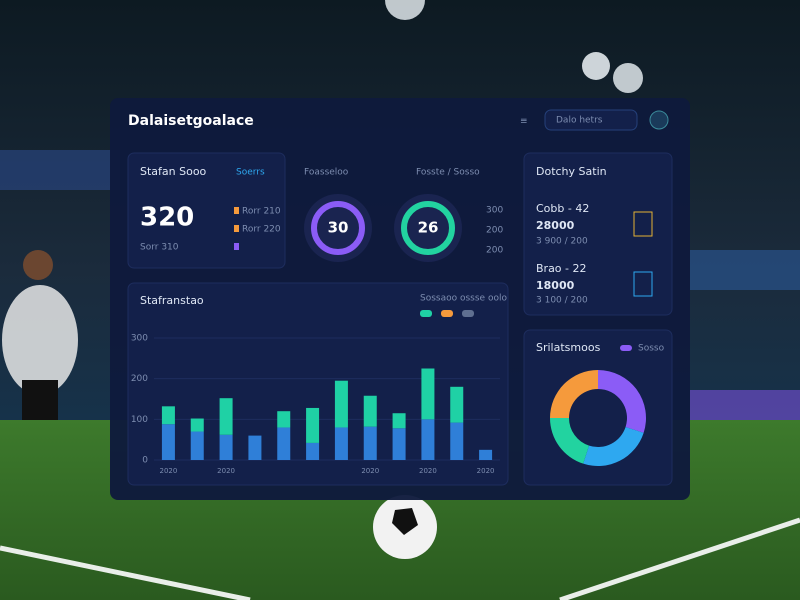  What do you see at coordinates (524, 122) in the screenshot?
I see `icon: ≡` at bounding box center [524, 122].